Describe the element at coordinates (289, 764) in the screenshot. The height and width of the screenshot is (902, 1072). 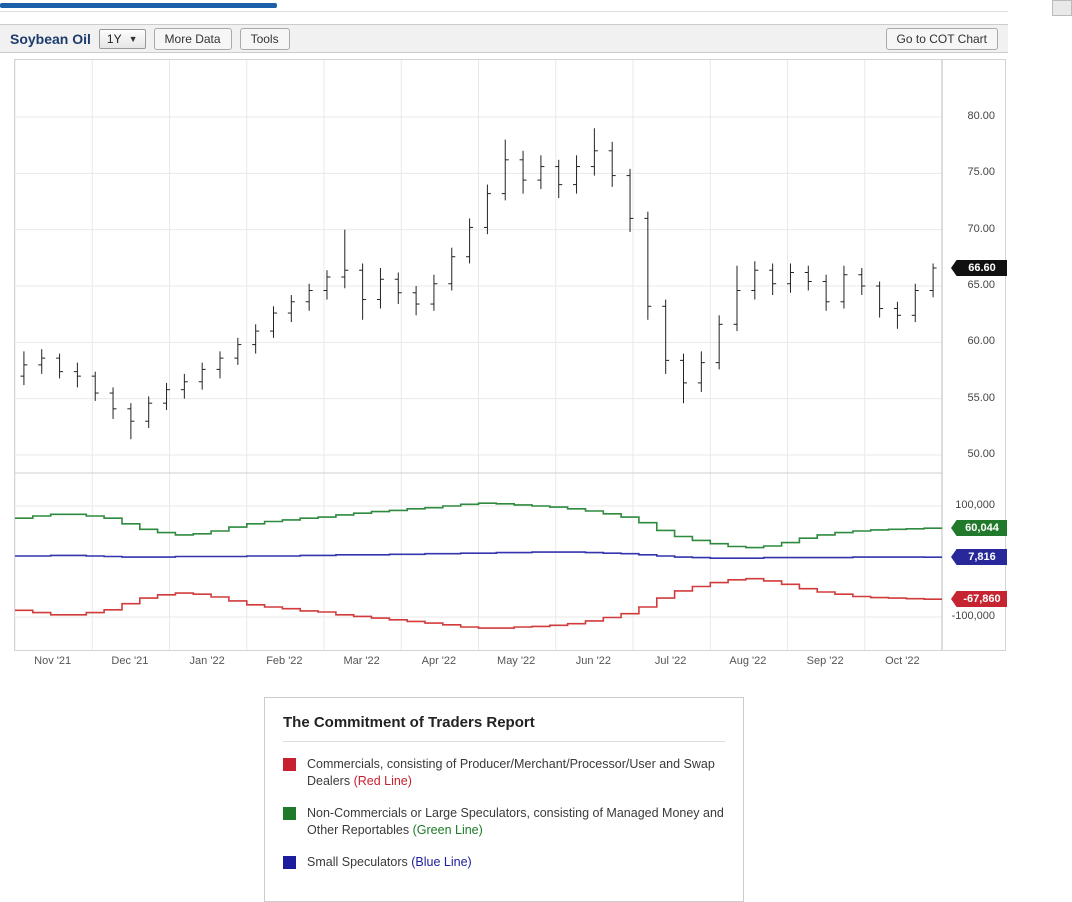
I see `red-swatch` at that location.